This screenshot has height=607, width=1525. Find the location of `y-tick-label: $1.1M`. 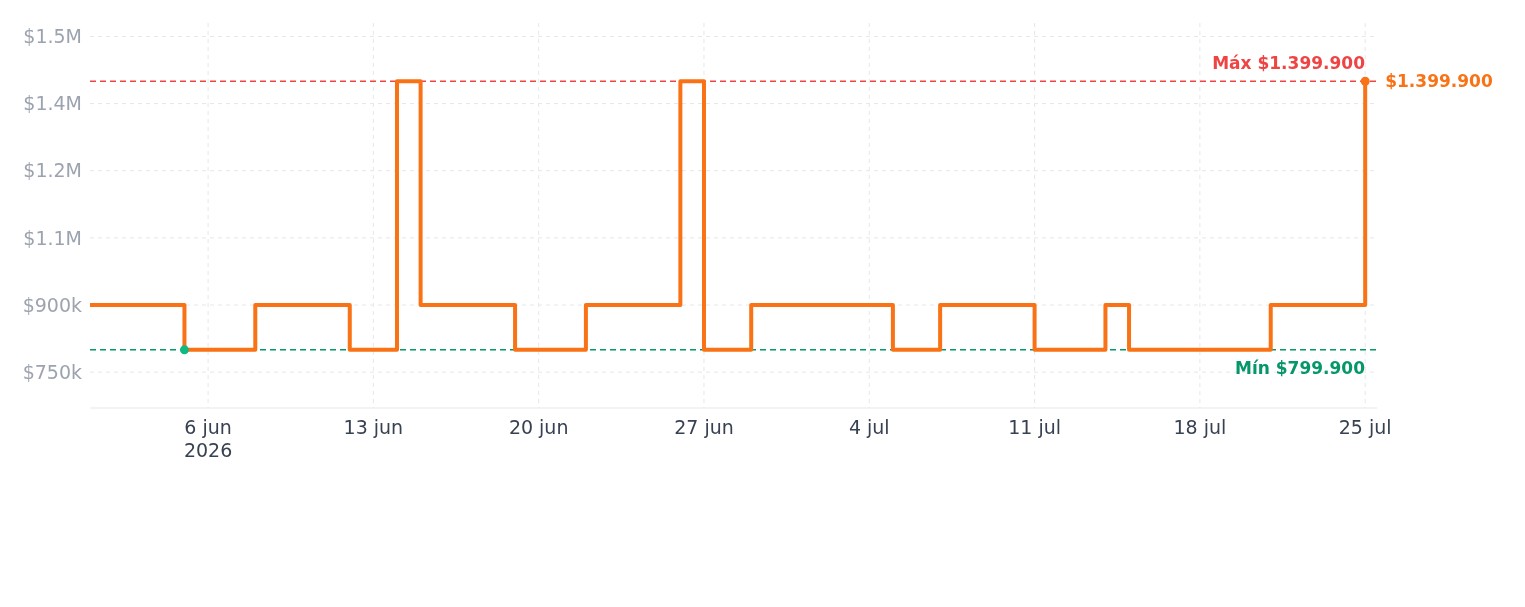

y-tick-label: $1.1M is located at coordinates (52, 237).